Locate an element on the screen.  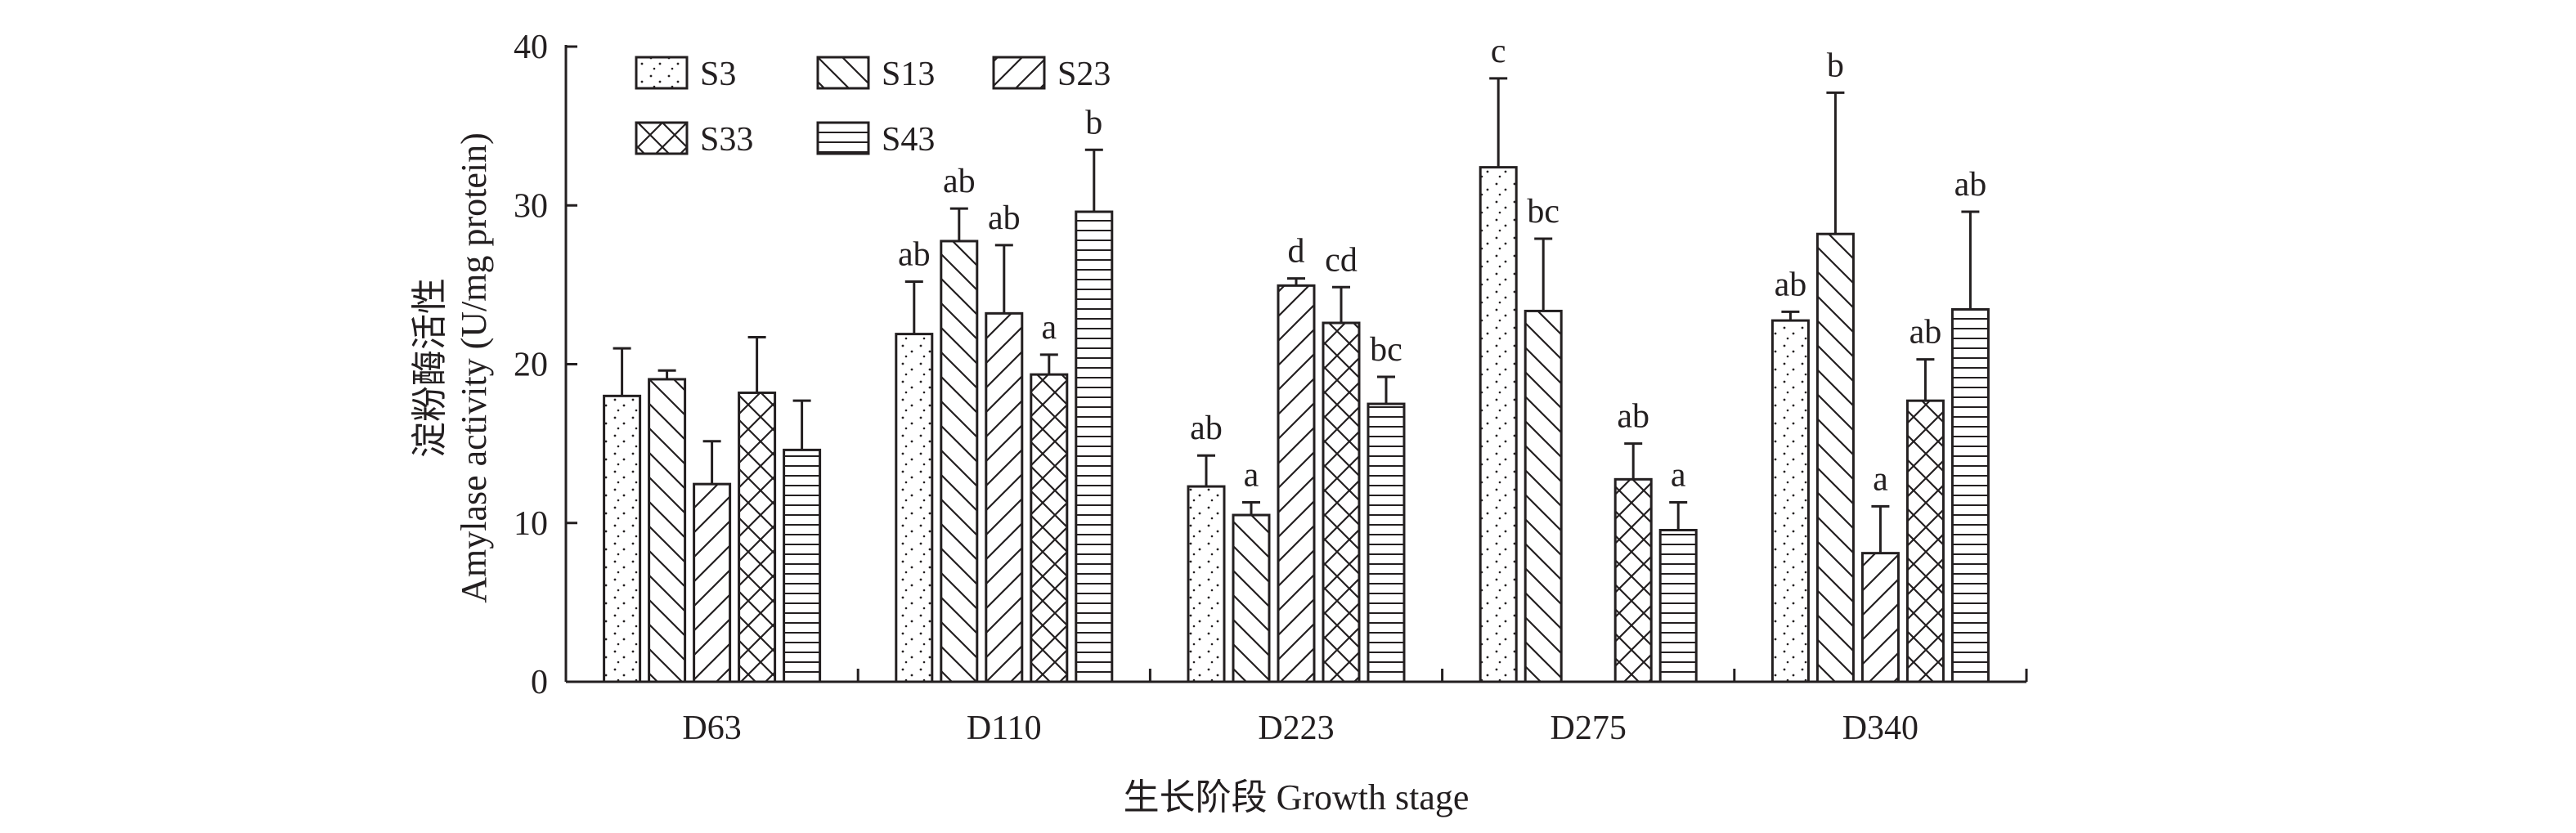
bar-S33-D63 is located at coordinates (758, 537).